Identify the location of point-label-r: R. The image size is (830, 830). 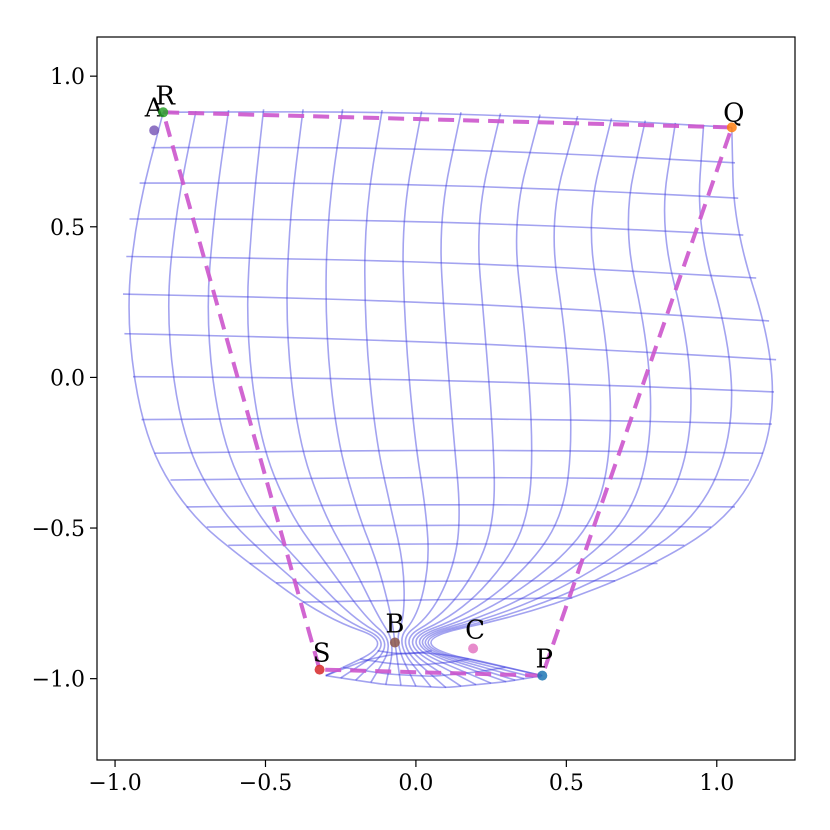
(165, 96).